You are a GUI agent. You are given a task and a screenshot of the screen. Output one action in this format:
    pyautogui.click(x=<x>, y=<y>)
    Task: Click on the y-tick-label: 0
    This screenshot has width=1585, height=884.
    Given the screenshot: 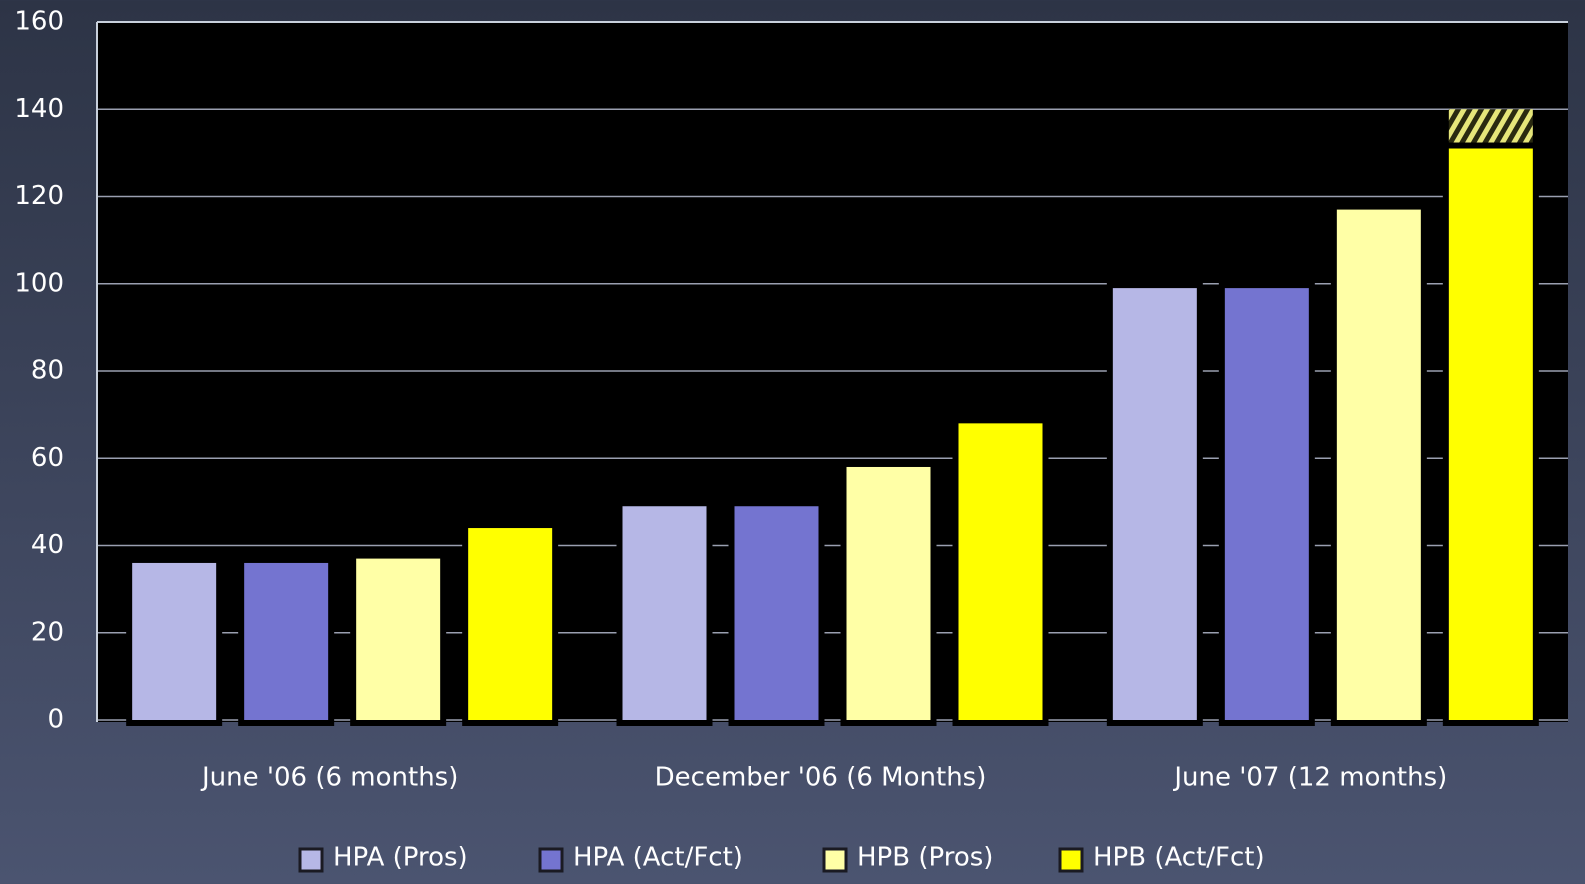 What is the action you would take?
    pyautogui.click(x=55, y=720)
    